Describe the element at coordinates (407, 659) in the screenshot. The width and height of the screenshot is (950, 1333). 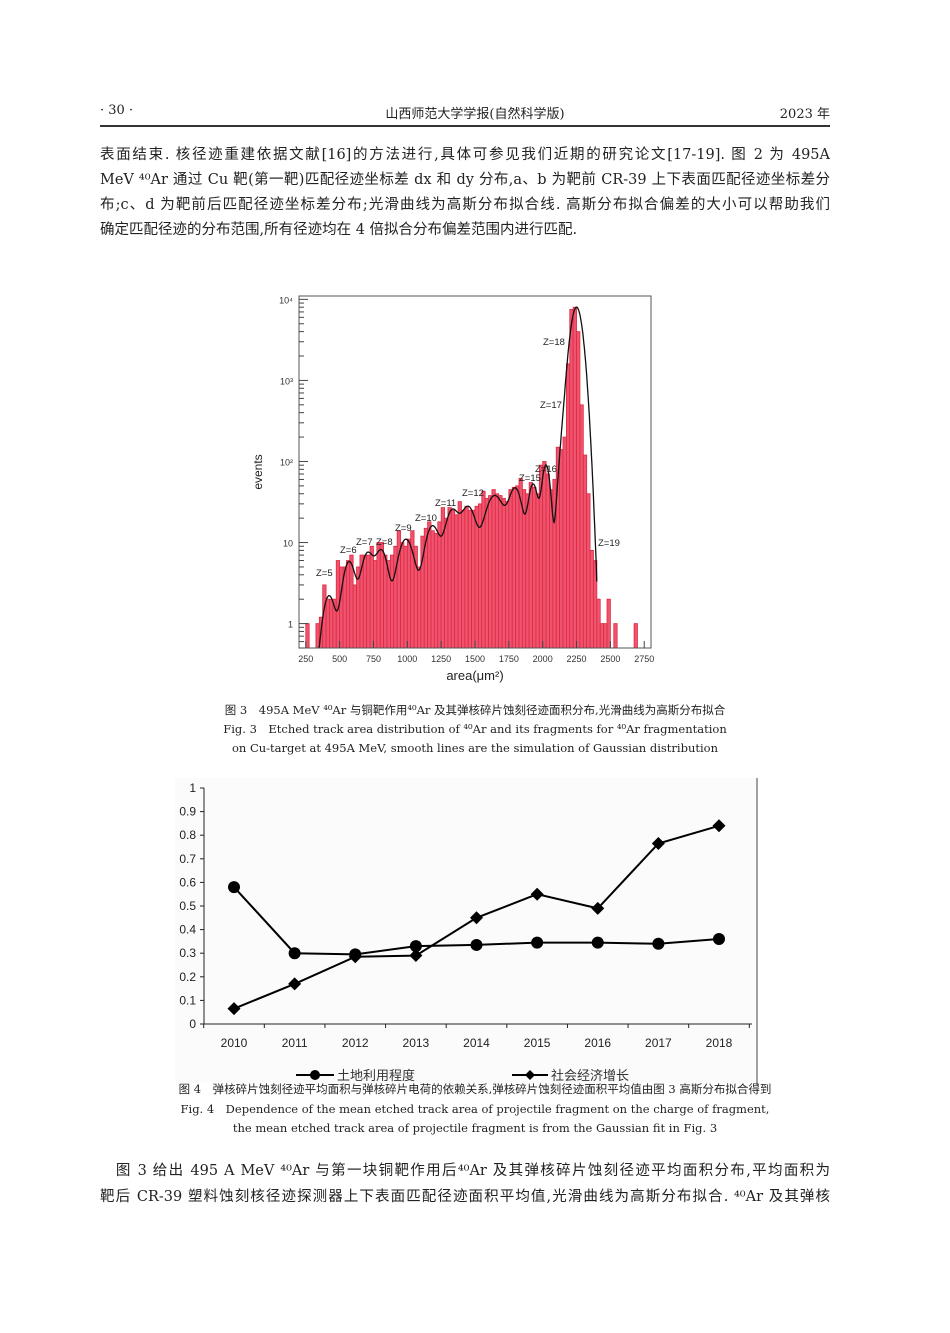
I see `x-tick-label: 1000` at that location.